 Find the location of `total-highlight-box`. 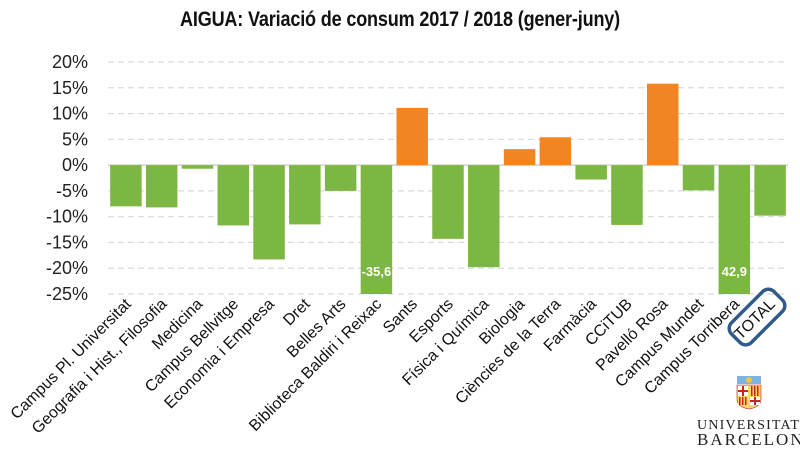

total-highlight-box is located at coordinates (757, 317).